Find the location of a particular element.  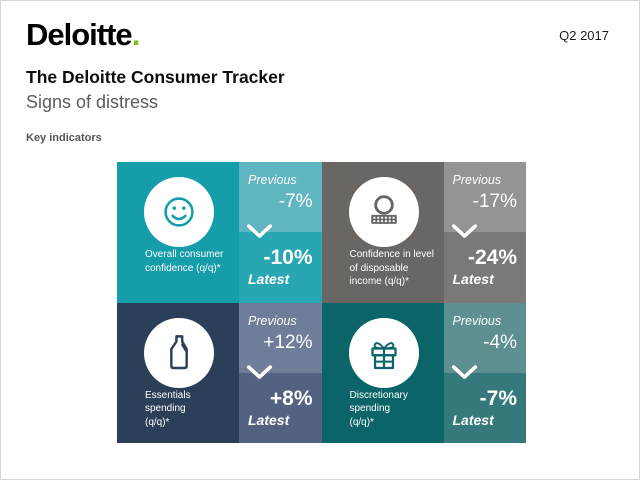

money-icon is located at coordinates (383, 209).